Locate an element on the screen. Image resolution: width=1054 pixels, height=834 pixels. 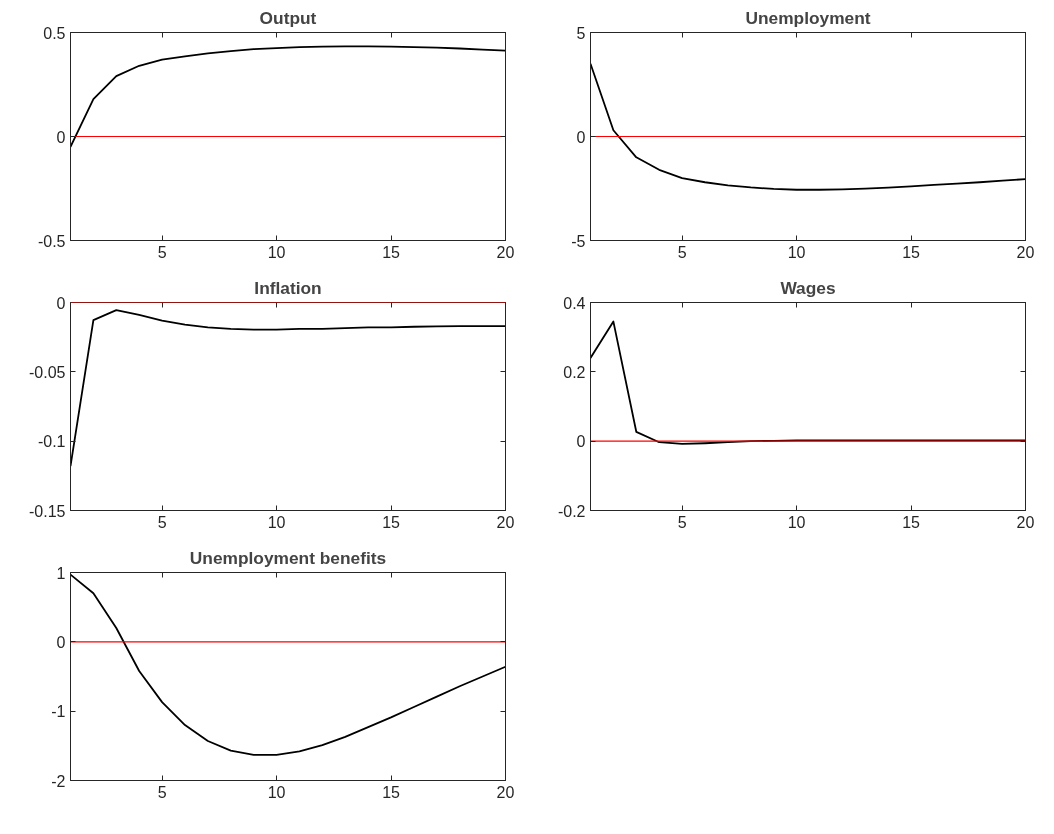
y-tick-label: 0.2 is located at coordinates (574, 372).